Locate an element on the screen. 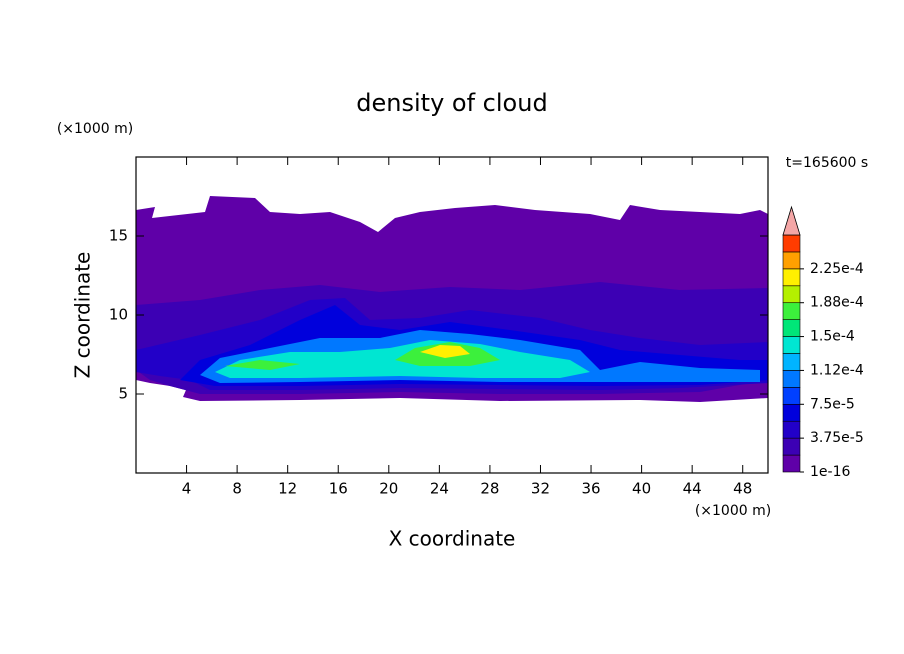 The height and width of the screenshot is (654, 904). x-tick-label: 36 is located at coordinates (590, 489).